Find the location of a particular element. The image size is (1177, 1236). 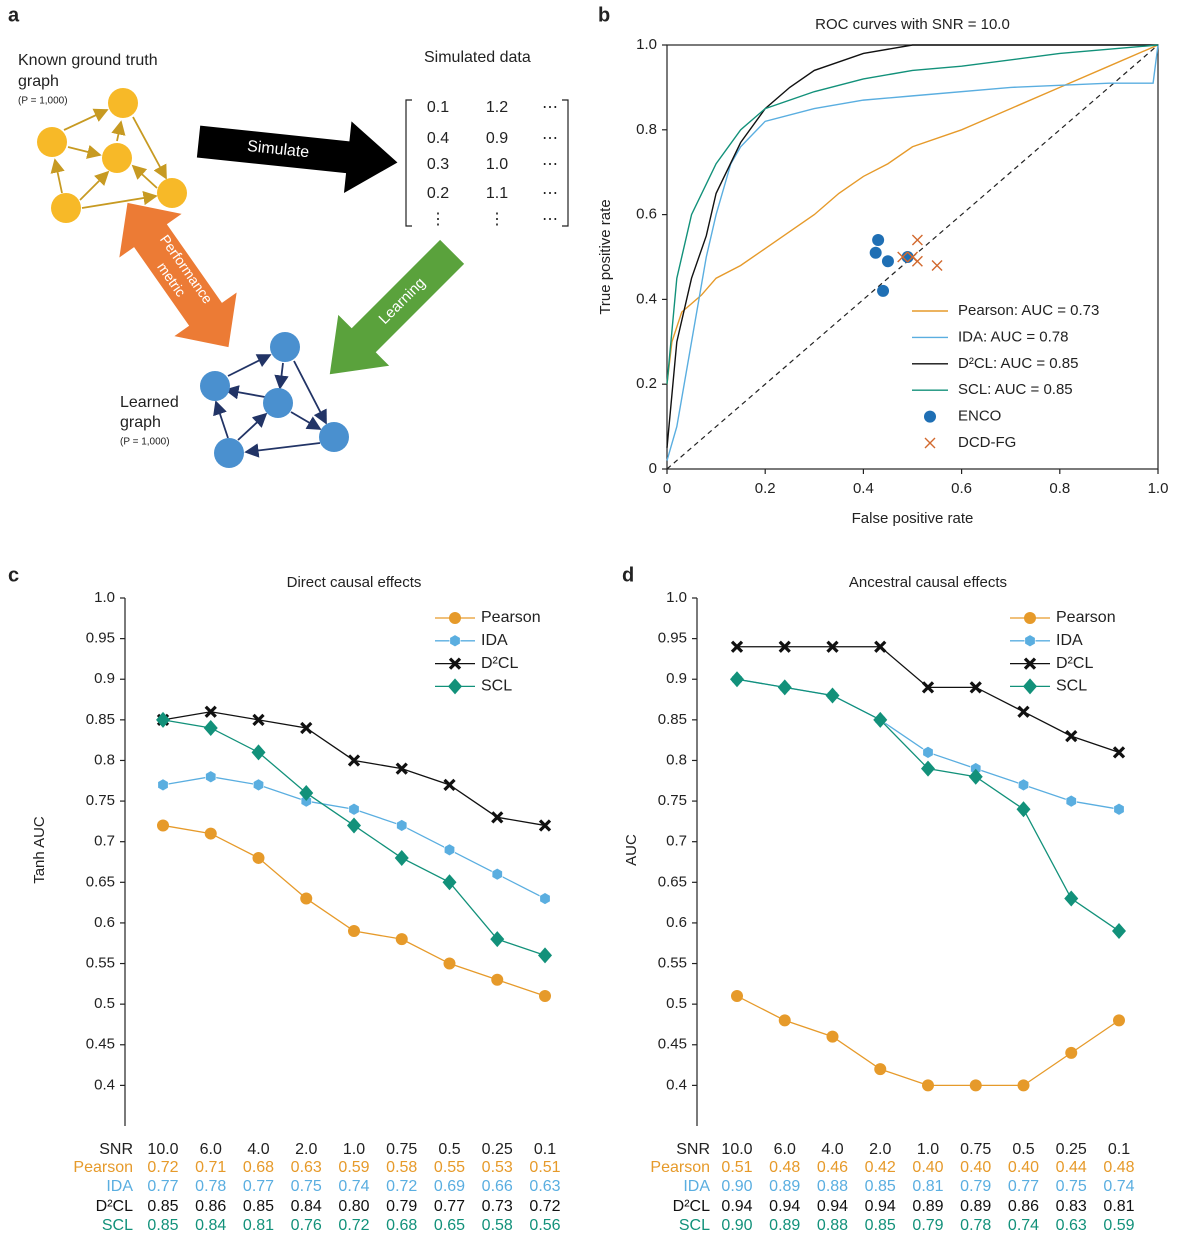

table-value: 0.65 is located at coordinates (449, 1225).